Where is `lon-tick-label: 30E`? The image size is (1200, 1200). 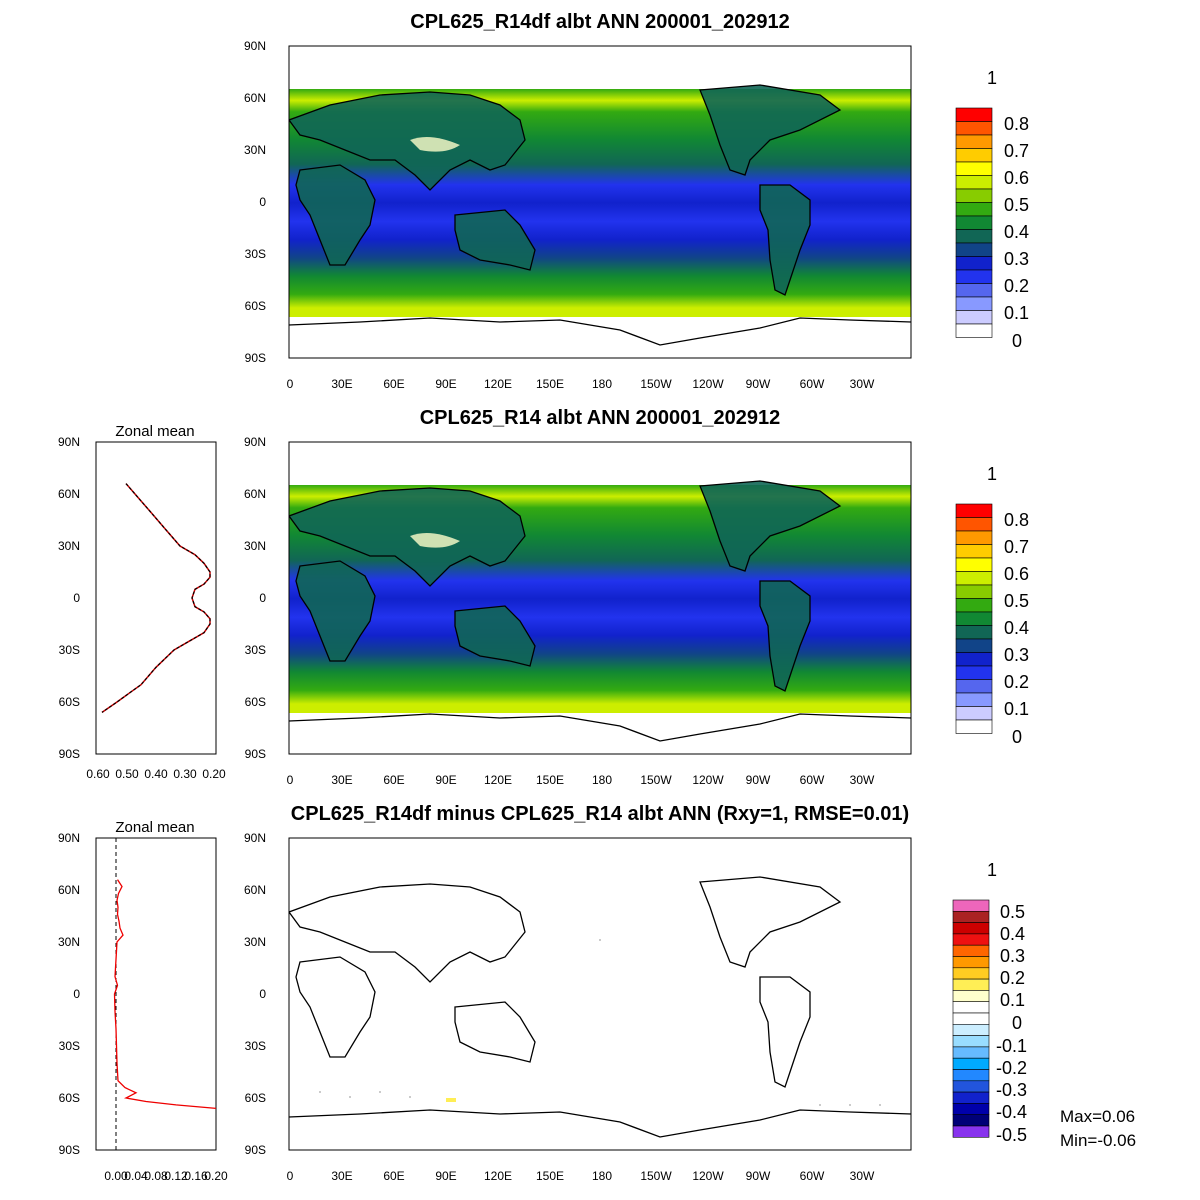
lon-tick-label: 30E is located at coordinates (341, 1176).